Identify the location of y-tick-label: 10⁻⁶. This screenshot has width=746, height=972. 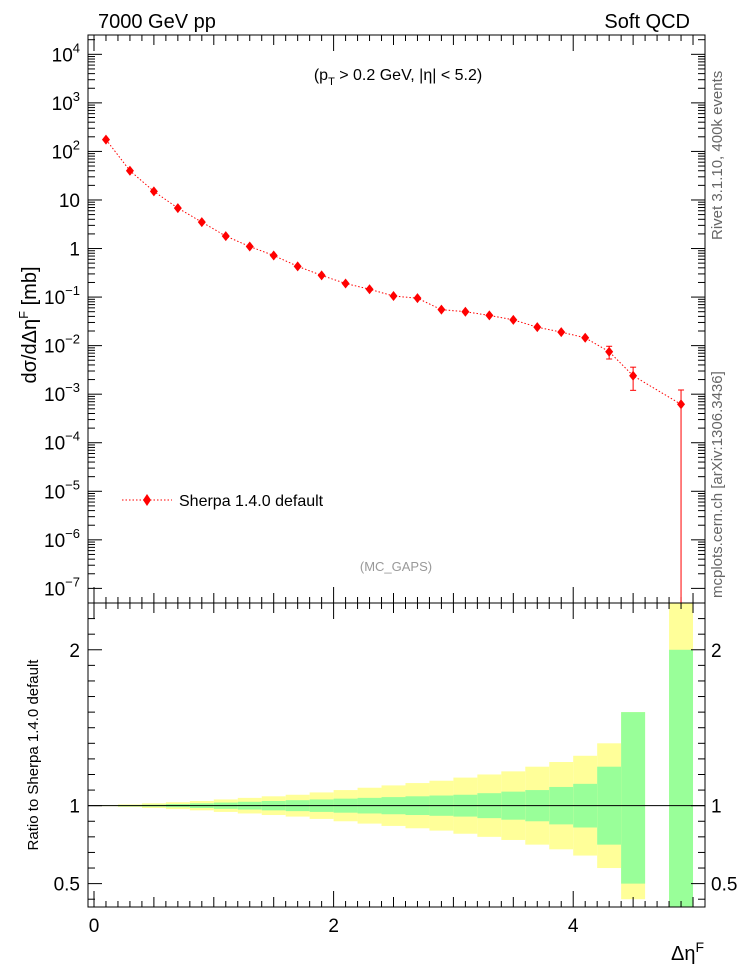
(62, 539).